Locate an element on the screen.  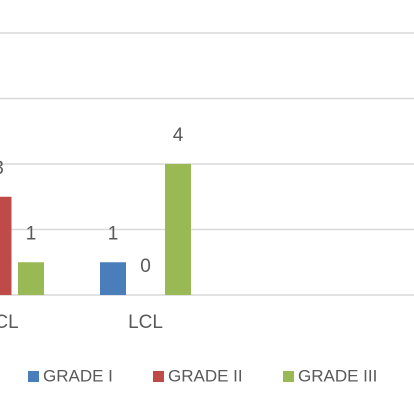
data-label: 3 is located at coordinates (2, 168).